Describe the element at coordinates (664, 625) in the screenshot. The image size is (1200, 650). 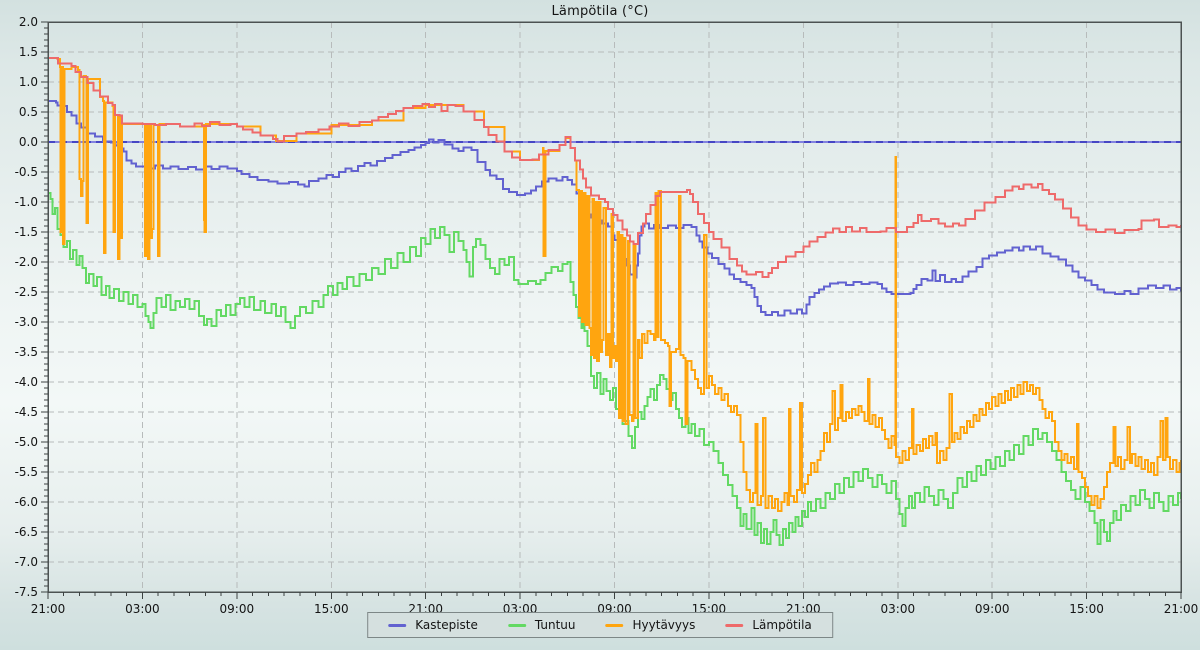
I see `legend-label-hyytavyys: Hyytävyys` at that location.